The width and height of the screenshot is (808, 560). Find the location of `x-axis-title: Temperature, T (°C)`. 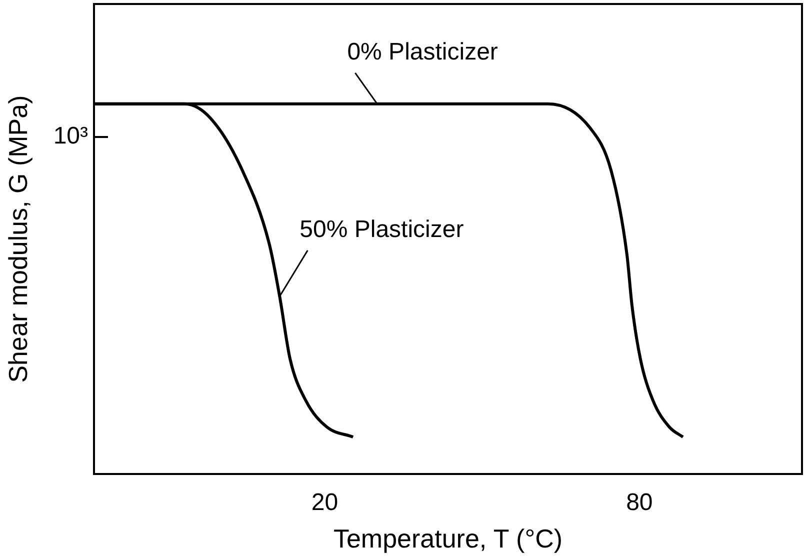

x-axis-title: Temperature, T (°C) is located at coordinates (448, 539).